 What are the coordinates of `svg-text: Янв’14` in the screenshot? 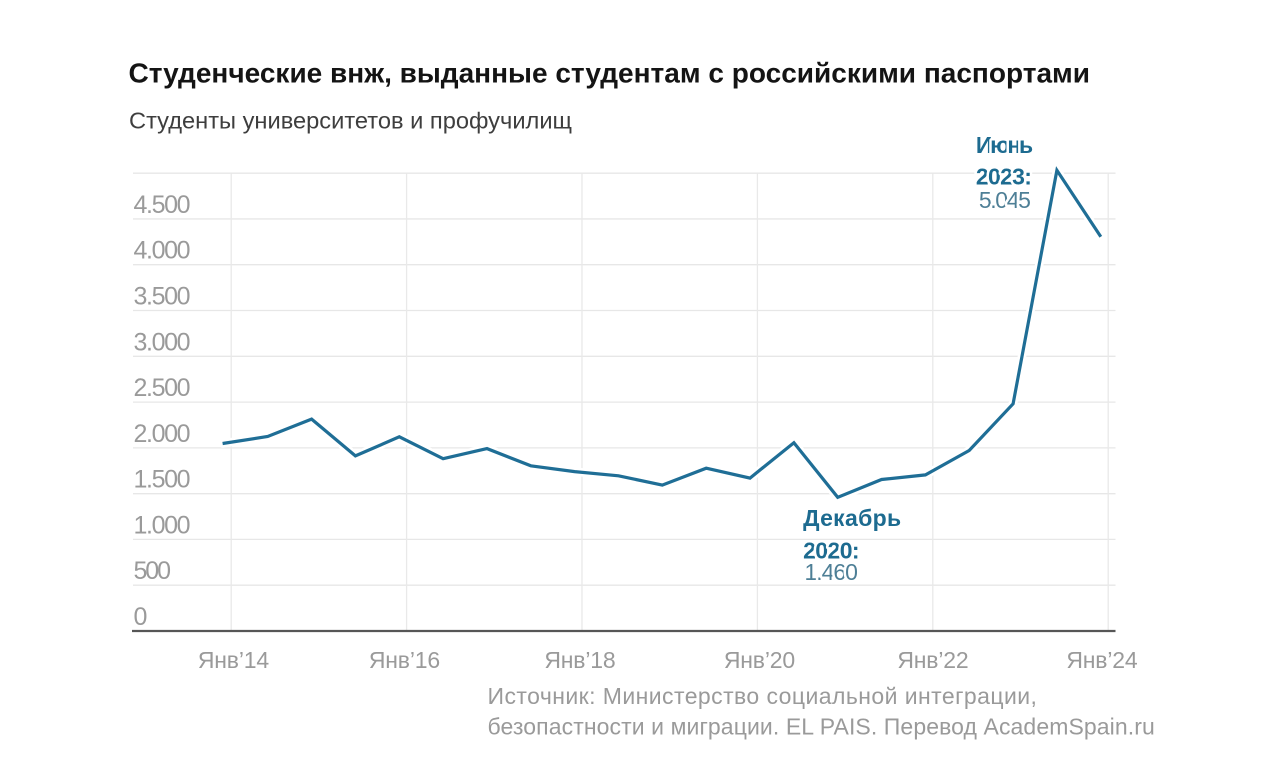 It's located at (234, 660).